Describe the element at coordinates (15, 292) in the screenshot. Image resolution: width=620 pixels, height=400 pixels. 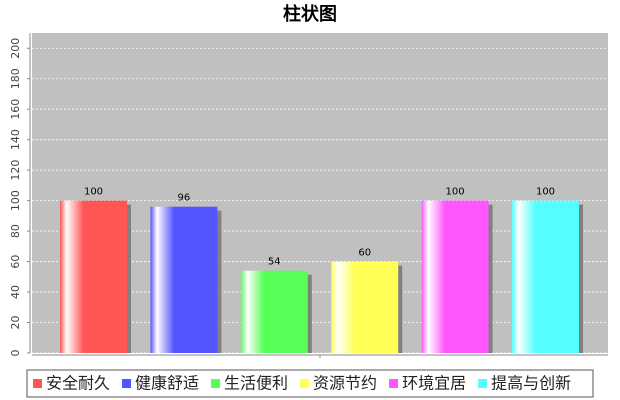
I see `y-tick-label: 40` at that location.